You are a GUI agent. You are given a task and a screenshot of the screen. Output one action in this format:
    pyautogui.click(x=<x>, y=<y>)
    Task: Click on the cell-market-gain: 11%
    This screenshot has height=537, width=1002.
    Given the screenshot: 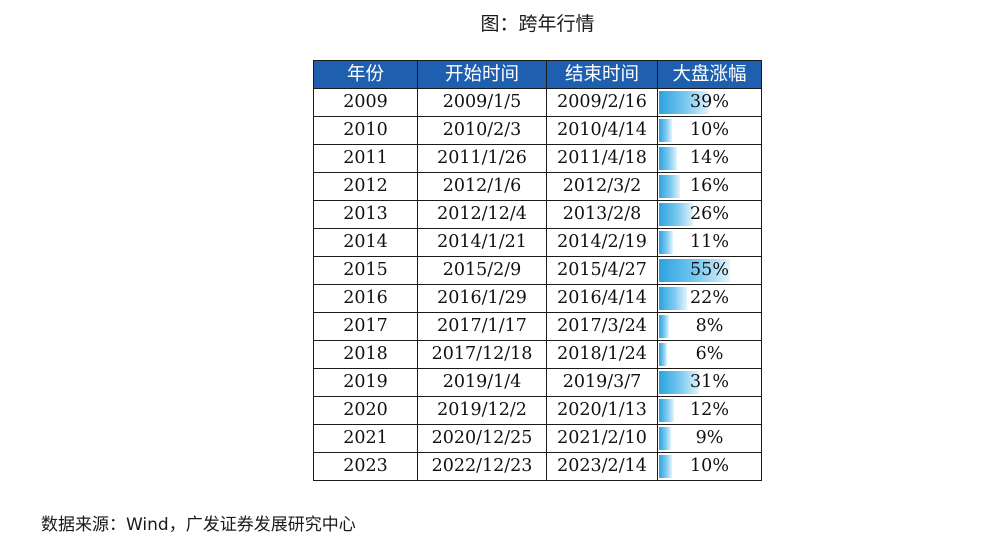 What is the action you would take?
    pyautogui.click(x=709, y=242)
    